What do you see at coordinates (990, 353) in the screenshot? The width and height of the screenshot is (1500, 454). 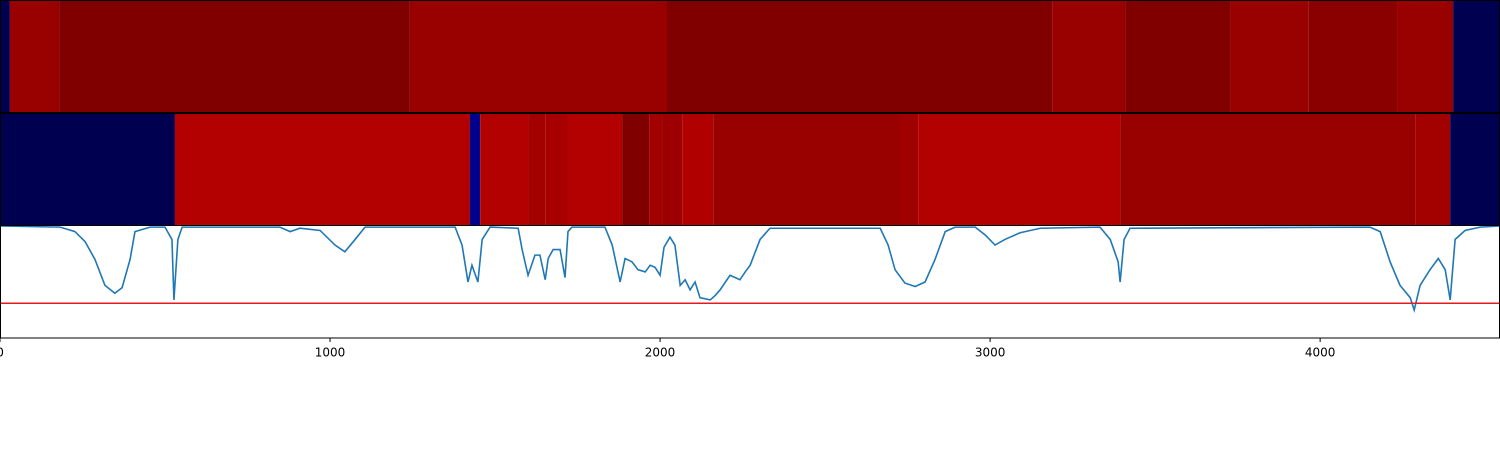 I see `x-tick-label: 3000` at bounding box center [990, 353].